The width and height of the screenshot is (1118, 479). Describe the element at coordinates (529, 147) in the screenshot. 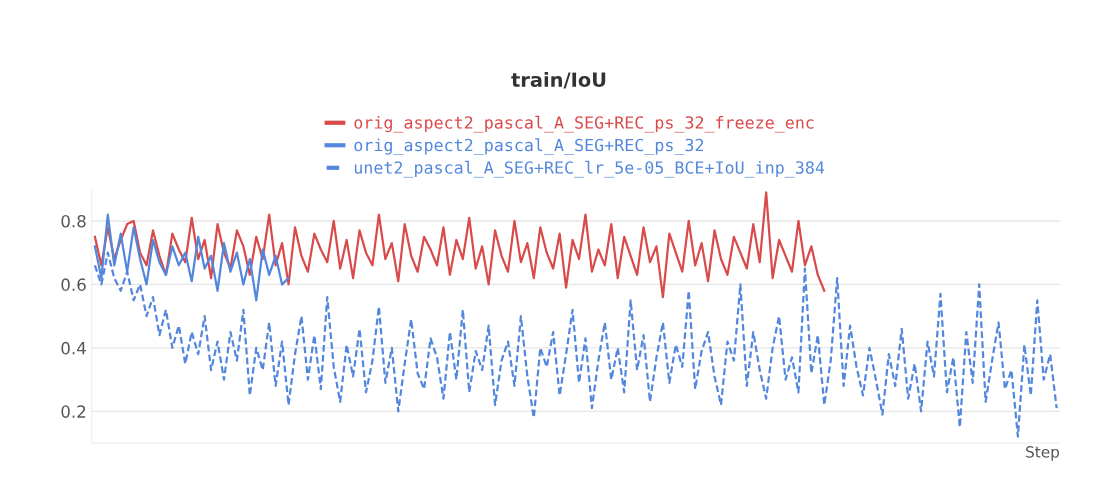

I see `legend-label: orig_aspect2_pascal_A_SEG+REC_ps_32` at that location.